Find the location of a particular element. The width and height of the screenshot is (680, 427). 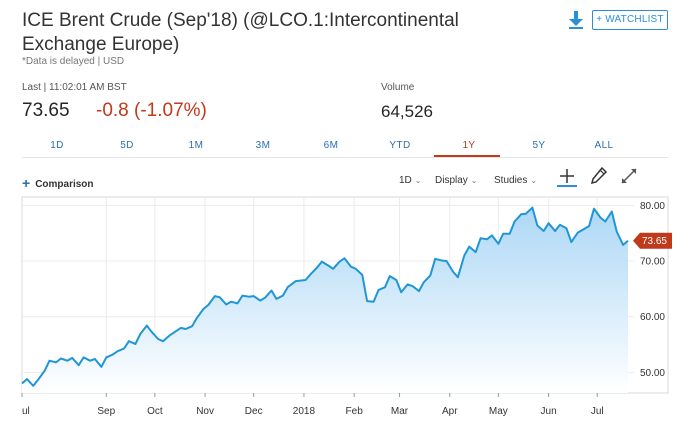

tab-1m: 1M is located at coordinates (196, 145).